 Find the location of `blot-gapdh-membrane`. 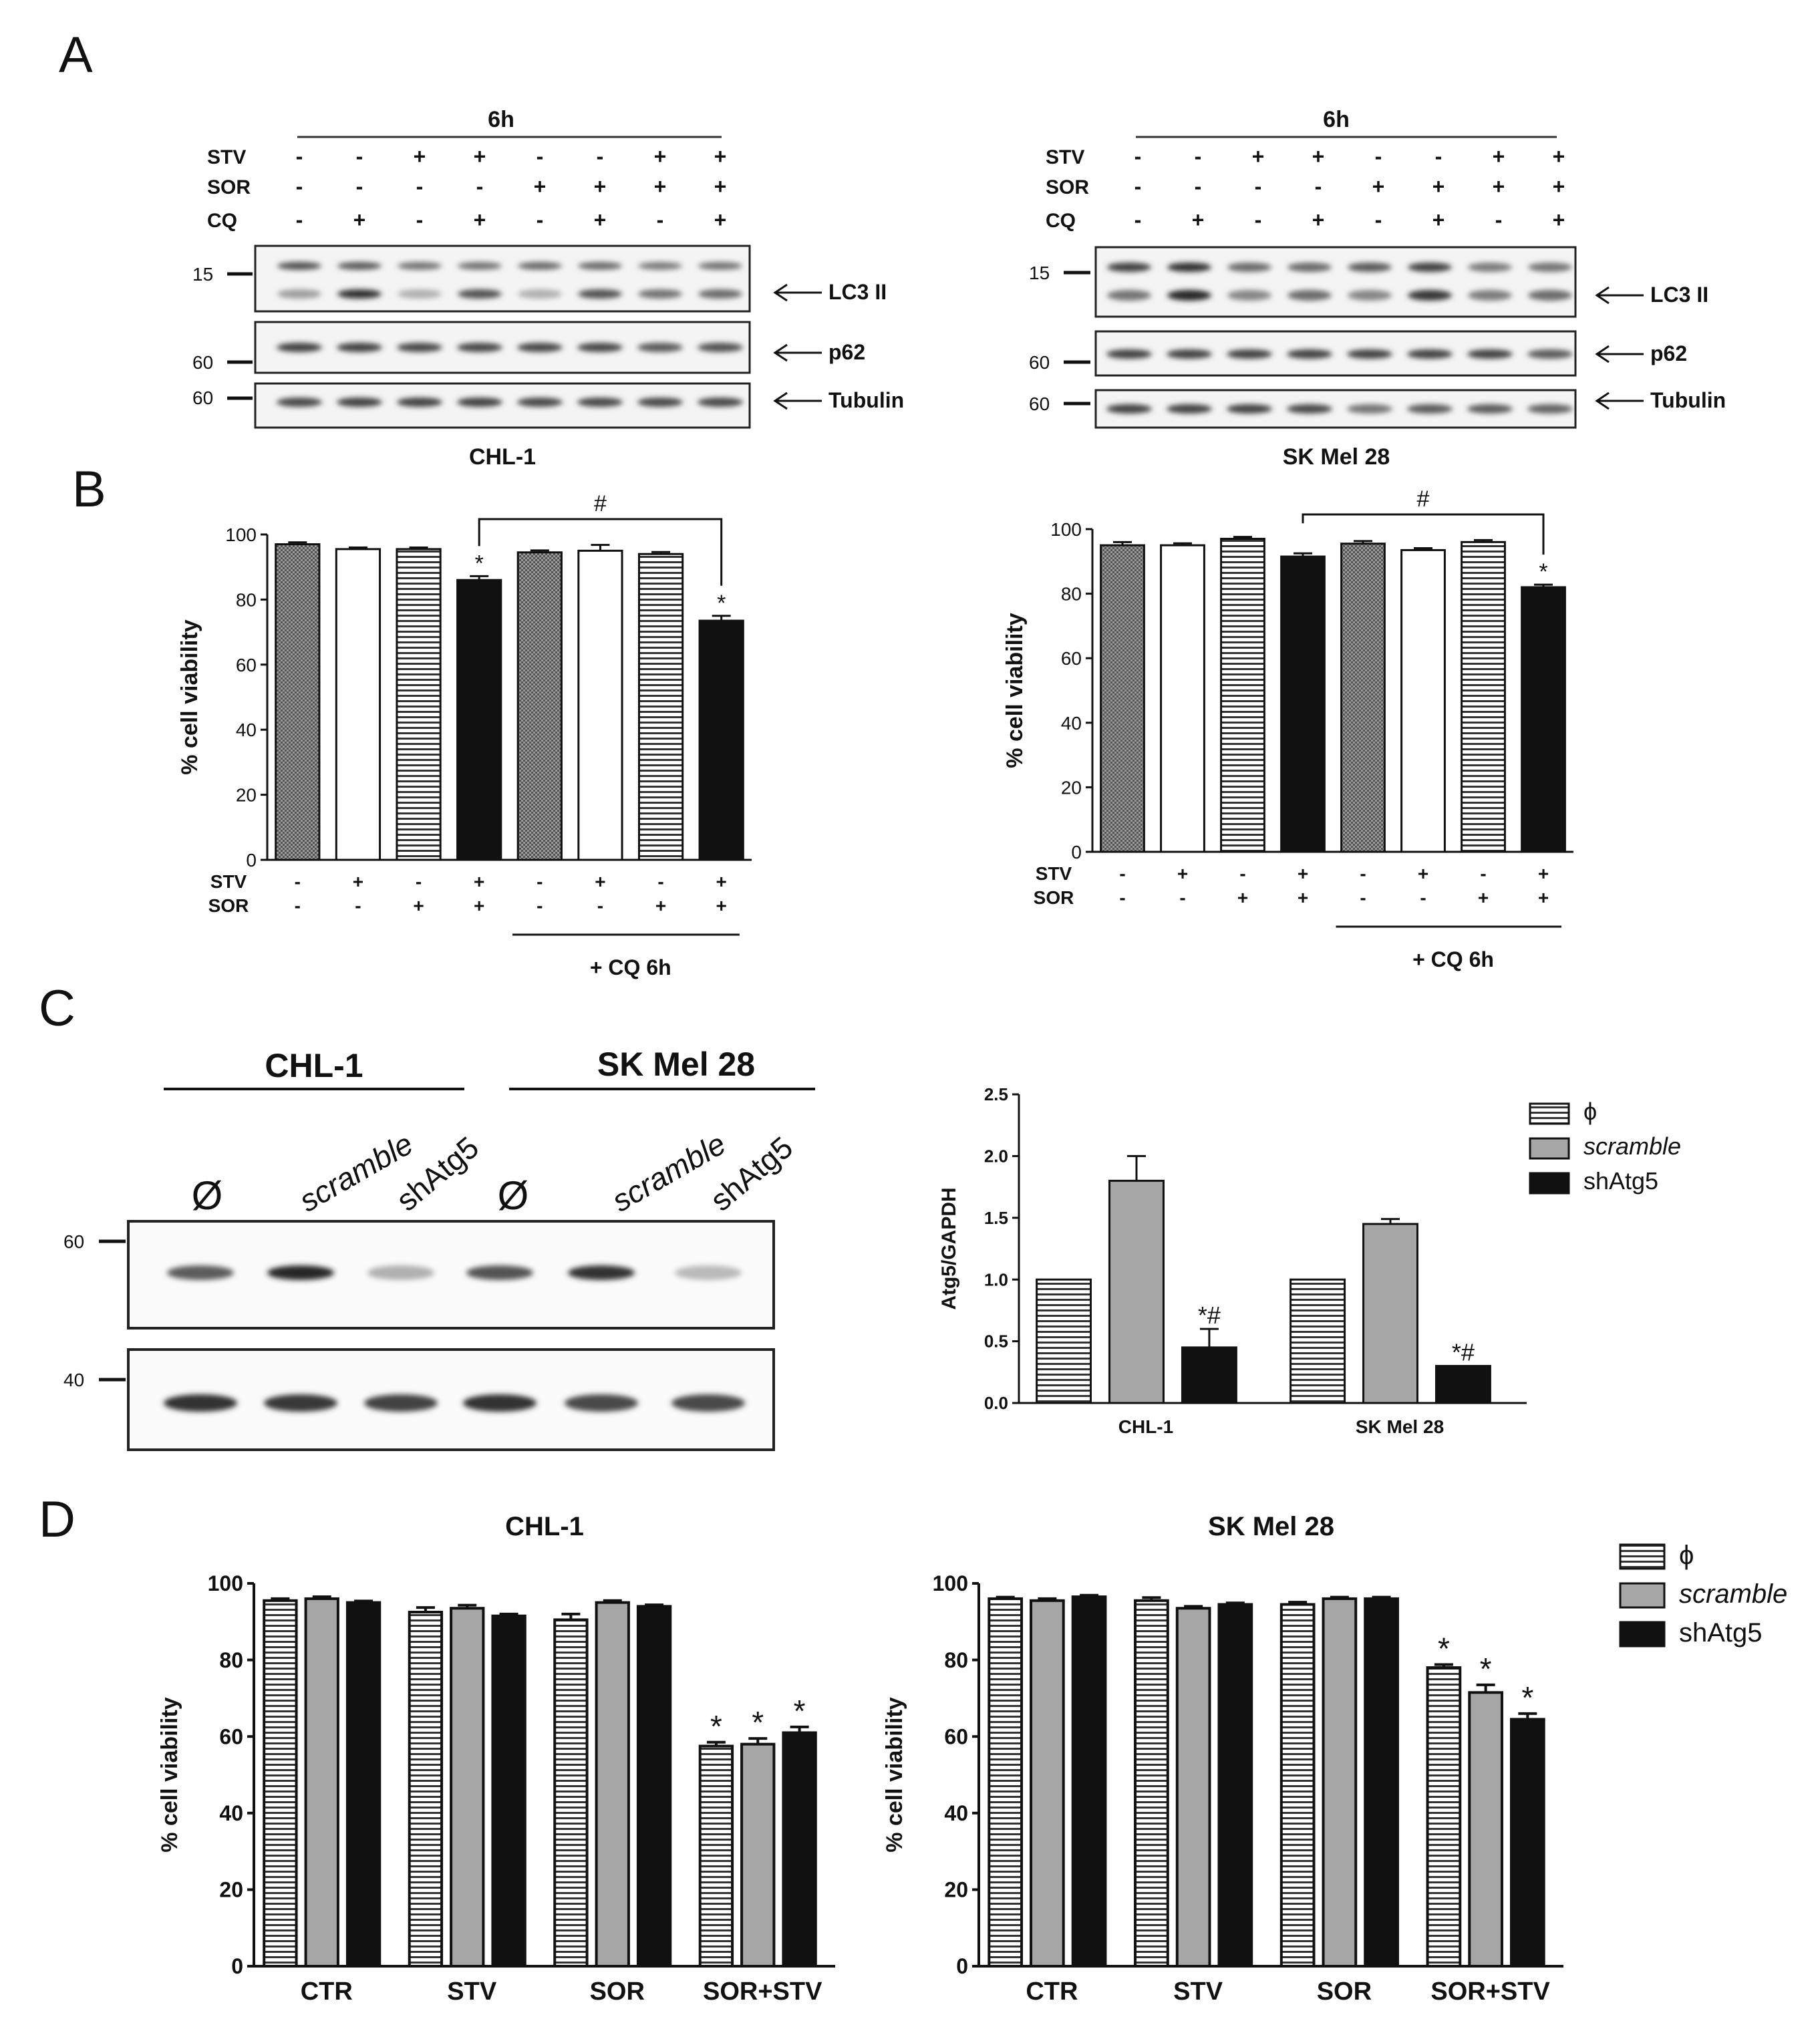

blot-gapdh-membrane is located at coordinates (451, 1399).